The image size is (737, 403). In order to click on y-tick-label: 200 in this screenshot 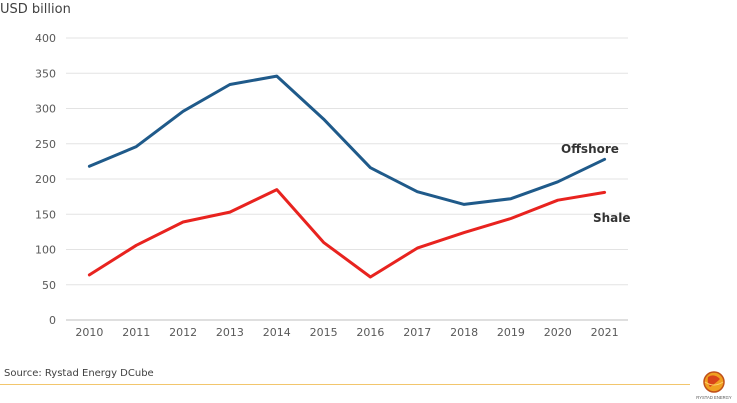, I will do `click(45, 179)`.